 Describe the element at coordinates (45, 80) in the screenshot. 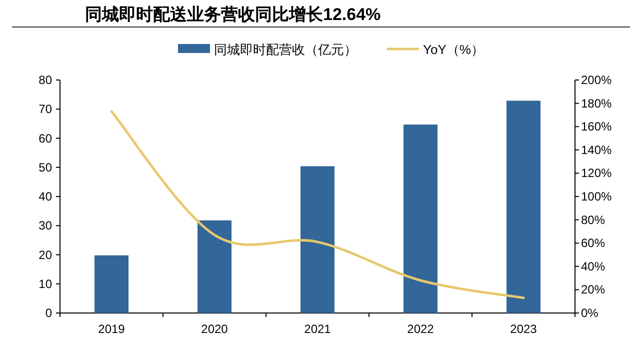

I see `y-tick-label: 80` at that location.